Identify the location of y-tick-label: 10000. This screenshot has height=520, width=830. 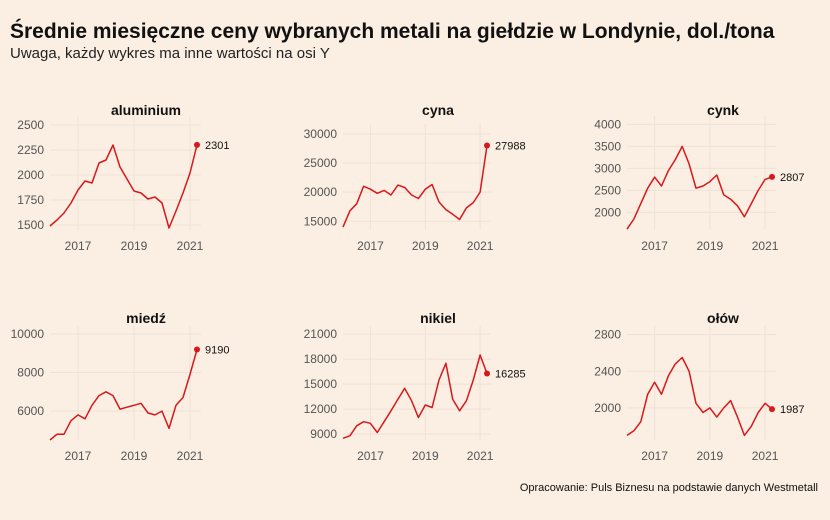
(28, 334).